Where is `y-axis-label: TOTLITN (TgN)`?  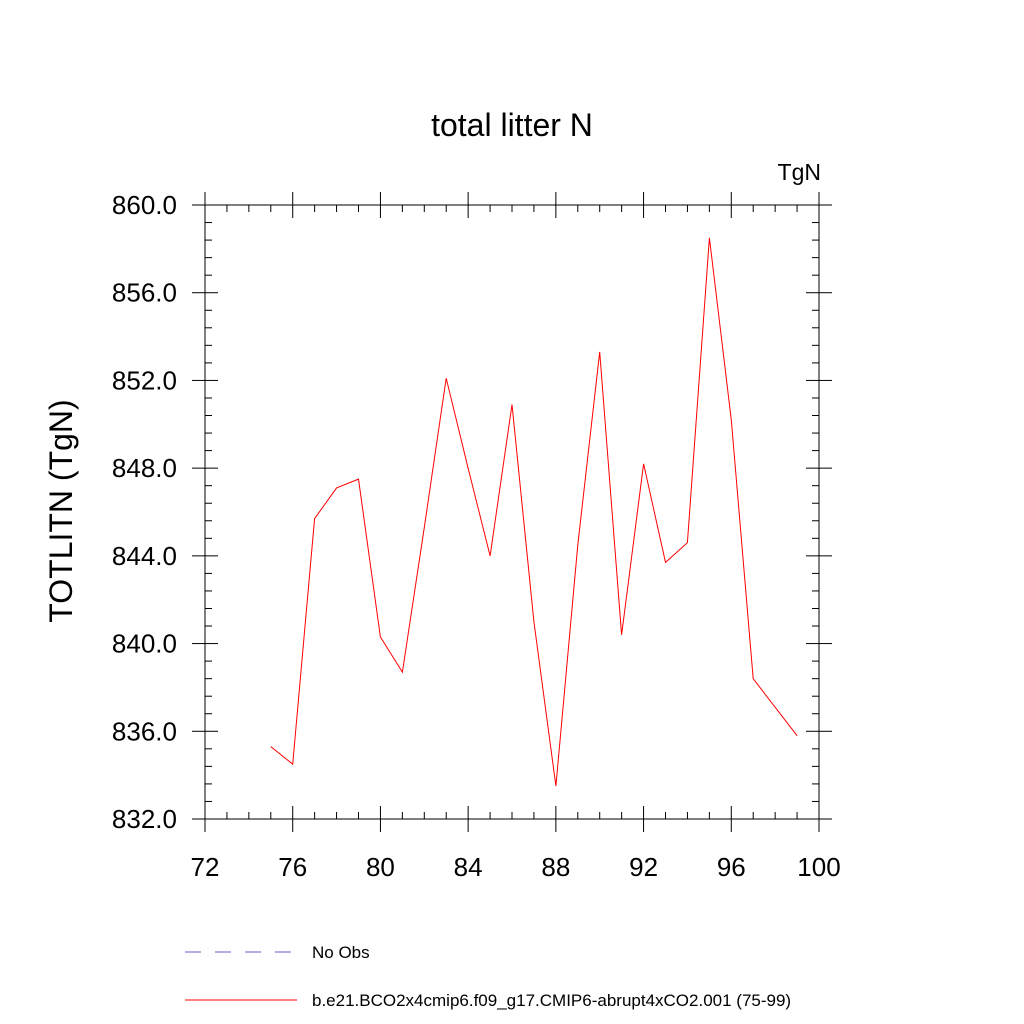
y-axis-label: TOTLITN (TgN) is located at coordinates (61, 510).